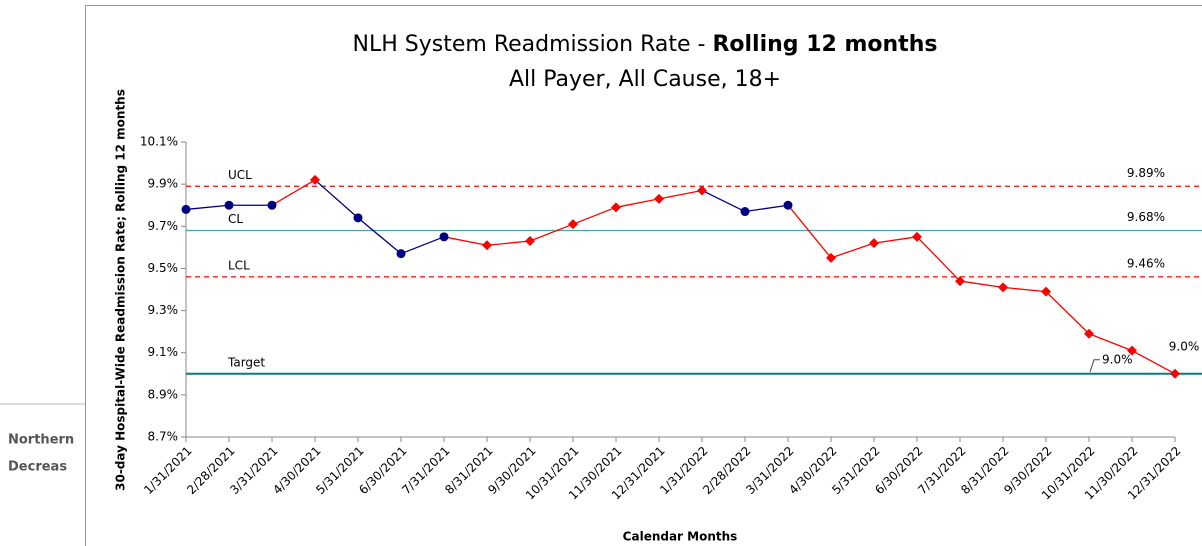 The width and height of the screenshot is (1202, 546). Describe the element at coordinates (246, 362) in the screenshot. I see `reference-name: Target` at that location.